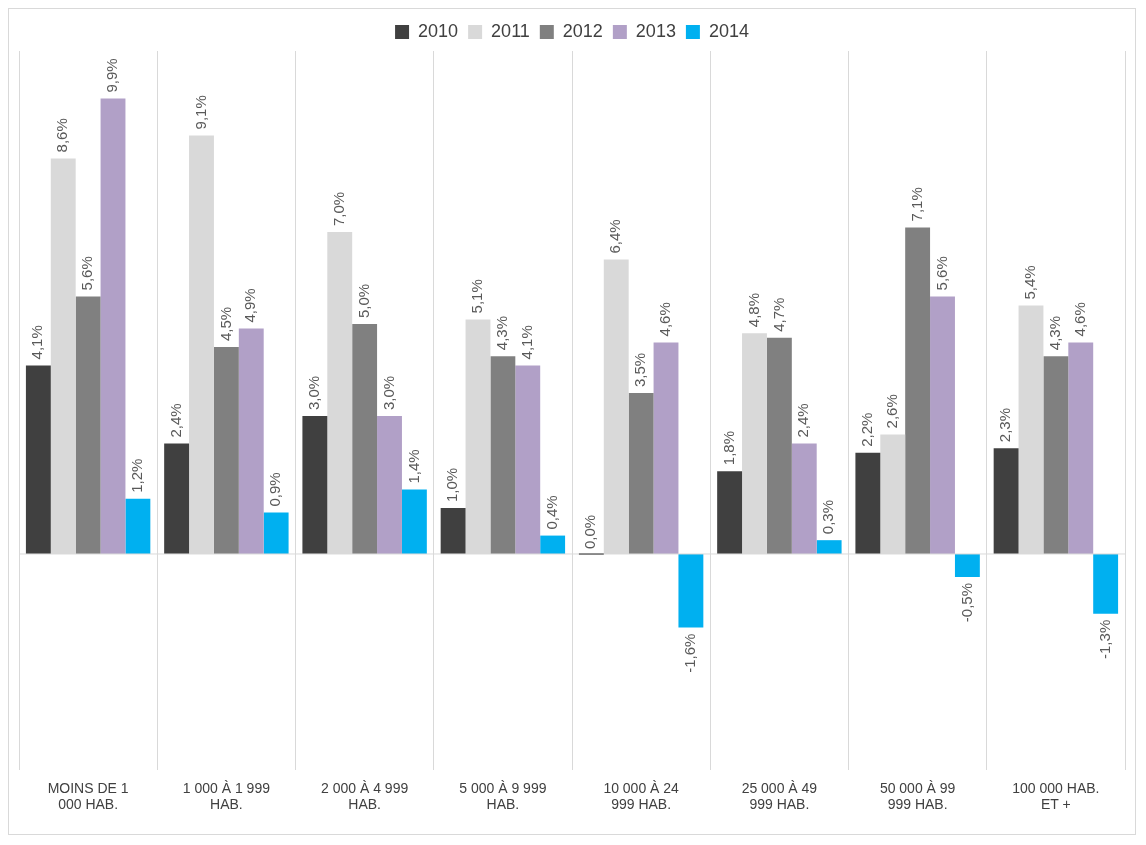 The height and width of the screenshot is (845, 1146). I want to click on data-label: 1,4%, so click(413, 466).